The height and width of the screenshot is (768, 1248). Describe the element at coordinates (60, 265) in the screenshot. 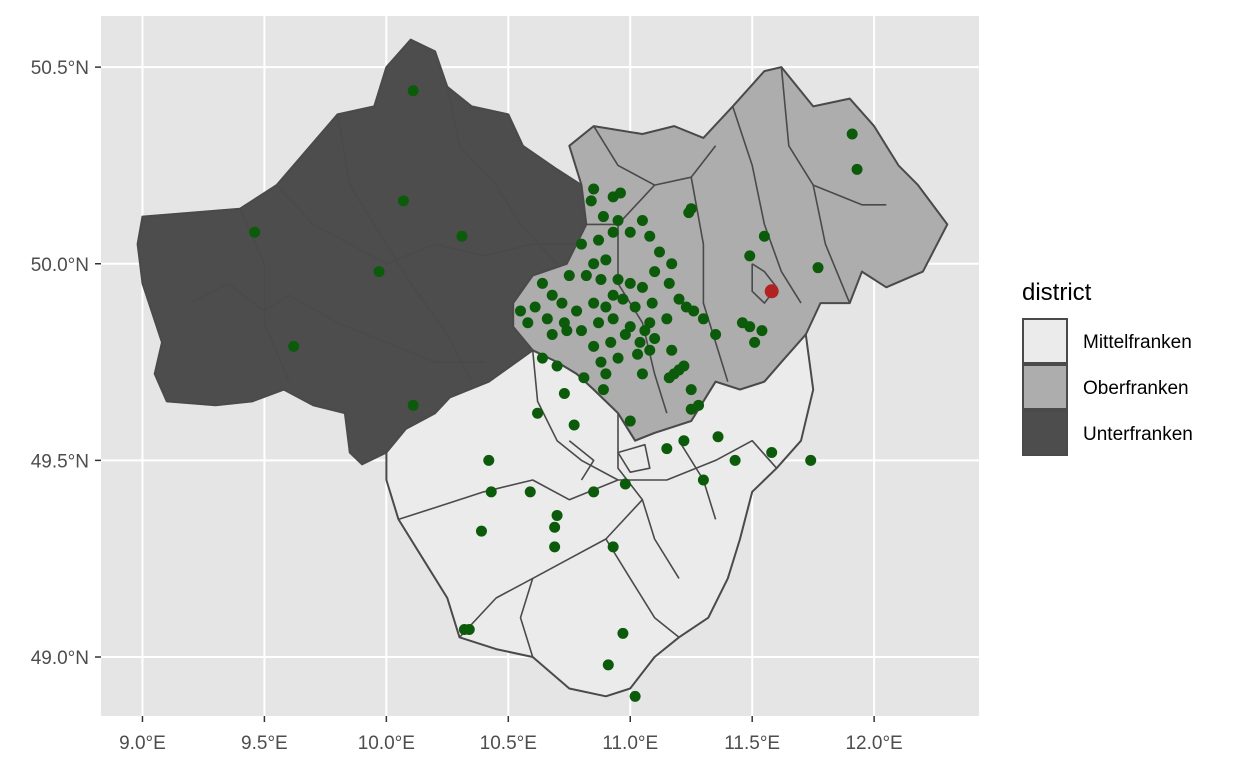

I see `y-tick-label: 50.0°N` at that location.